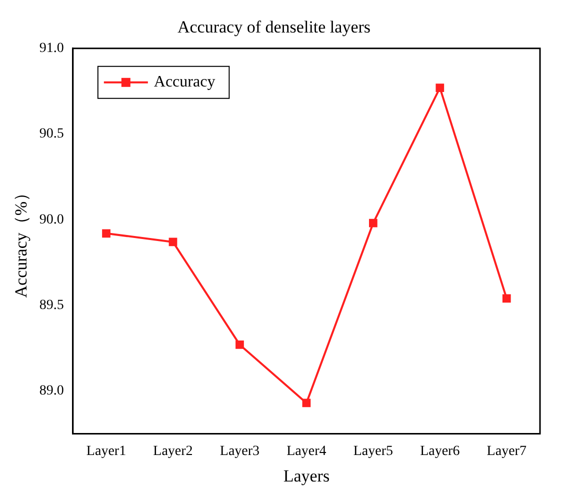  Describe the element at coordinates (51, 134) in the screenshot. I see `y-tick-label: 90.5` at that location.